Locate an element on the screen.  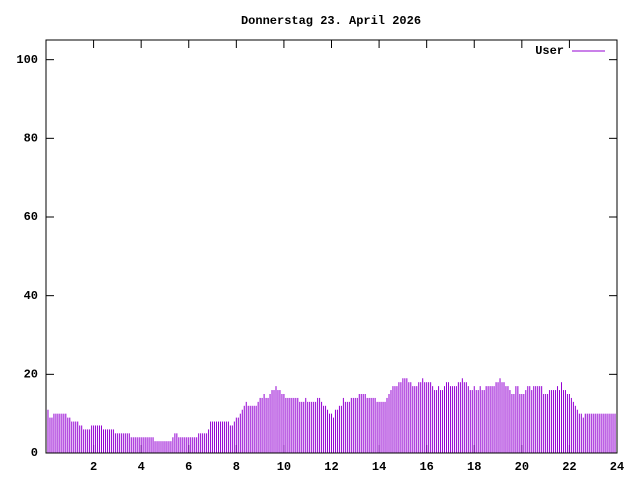
x-tick-label: 2 is located at coordinates (93, 467).